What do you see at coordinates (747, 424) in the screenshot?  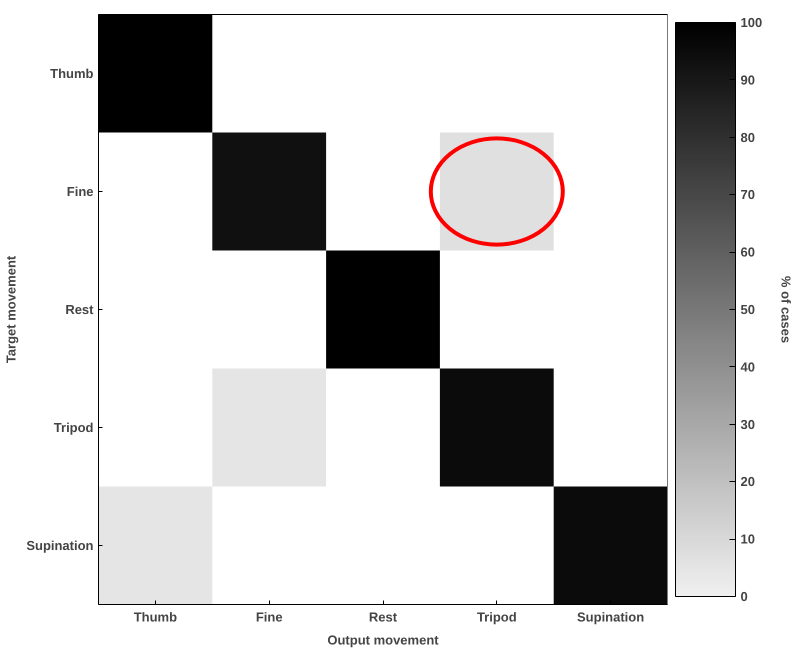 I see `color-bar-label: 30` at bounding box center [747, 424].